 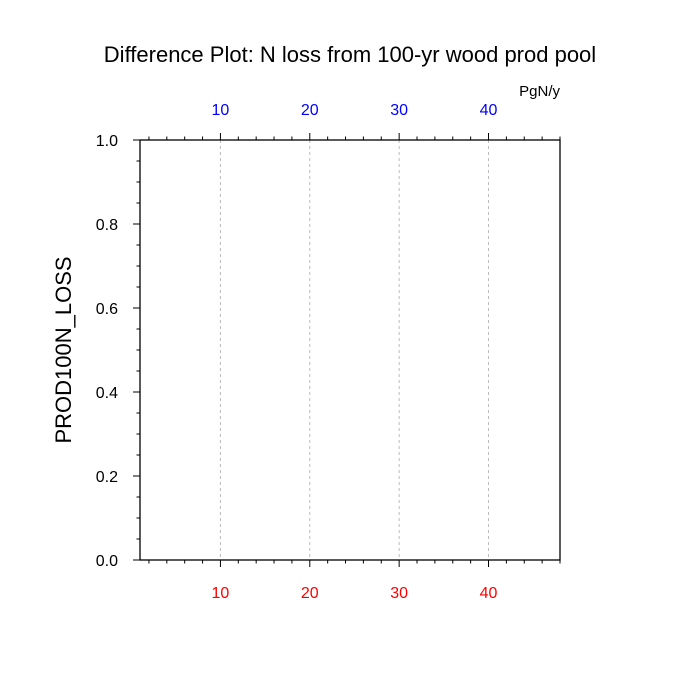 What do you see at coordinates (539, 91) in the screenshot?
I see `units-label: PgN/y` at bounding box center [539, 91].